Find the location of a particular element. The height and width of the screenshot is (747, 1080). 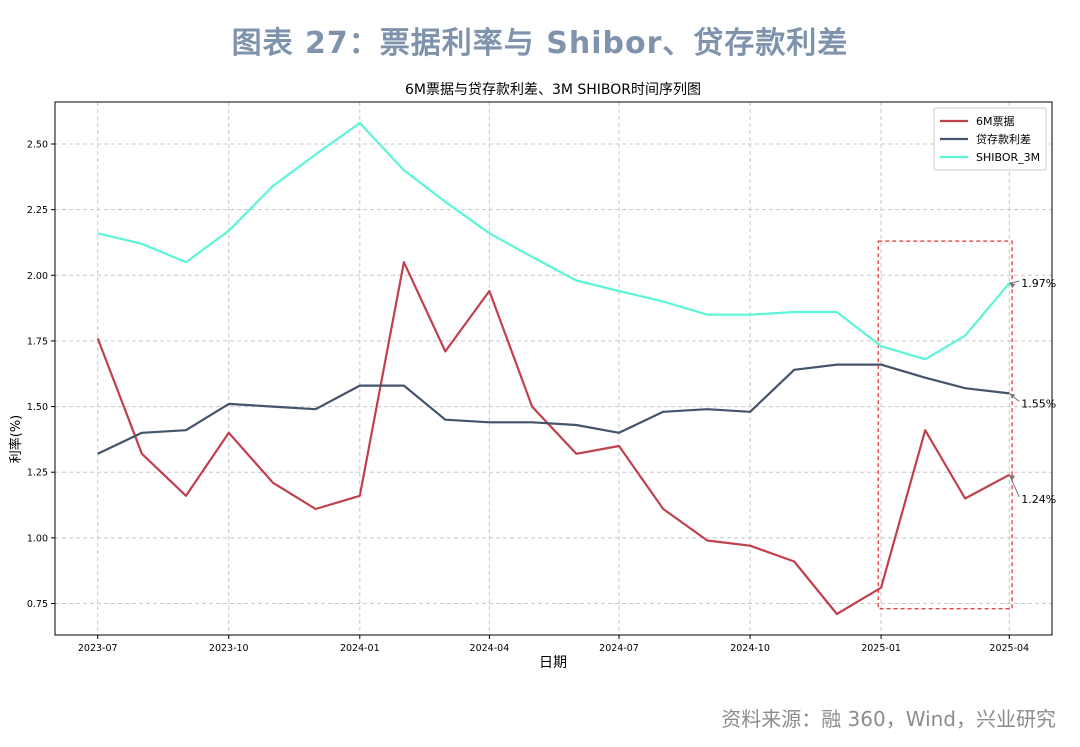

y-tick-label: 1.25 is located at coordinates (37, 473).